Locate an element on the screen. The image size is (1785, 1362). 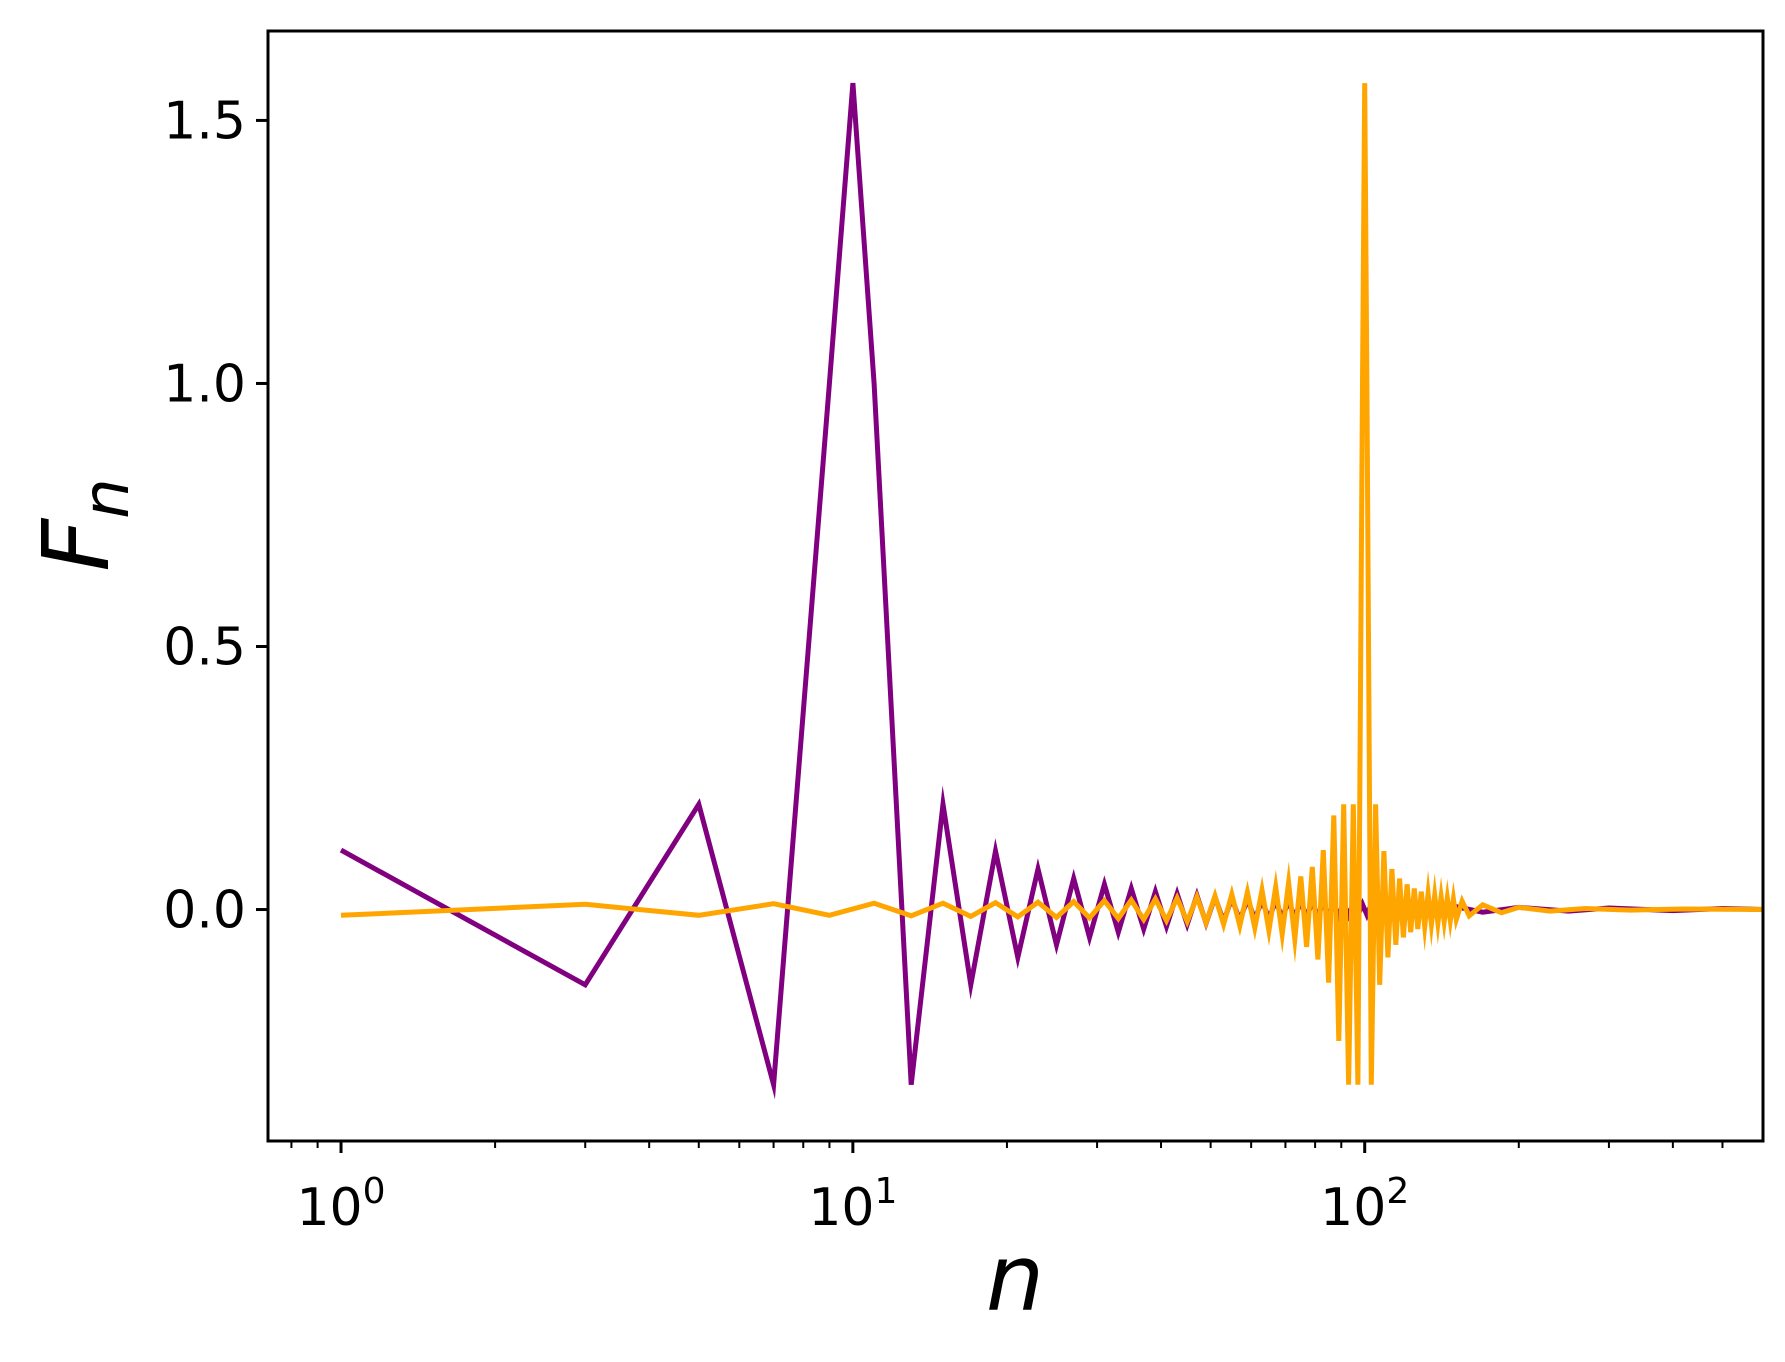
x-axis-label: n is located at coordinates (1015, 1278).